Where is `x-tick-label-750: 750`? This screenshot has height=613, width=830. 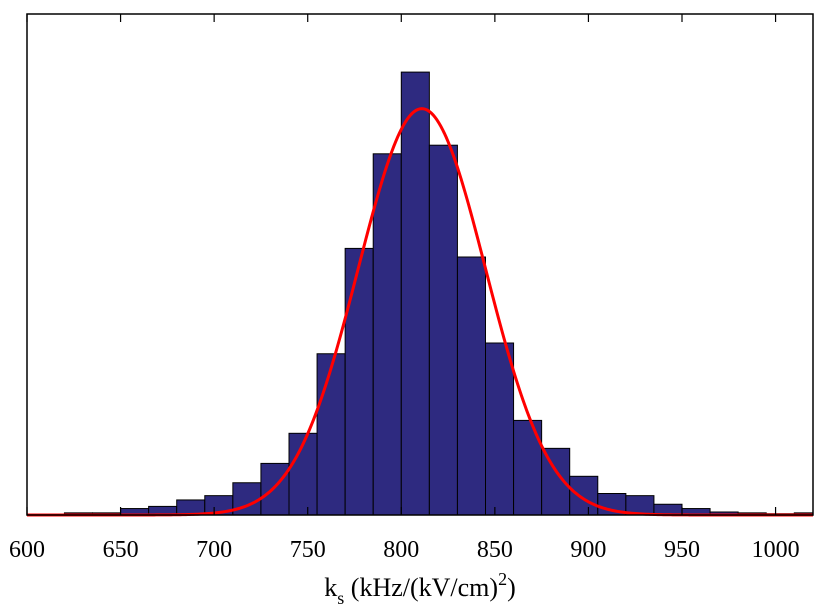
x-tick-label-750: 750 is located at coordinates (308, 550).